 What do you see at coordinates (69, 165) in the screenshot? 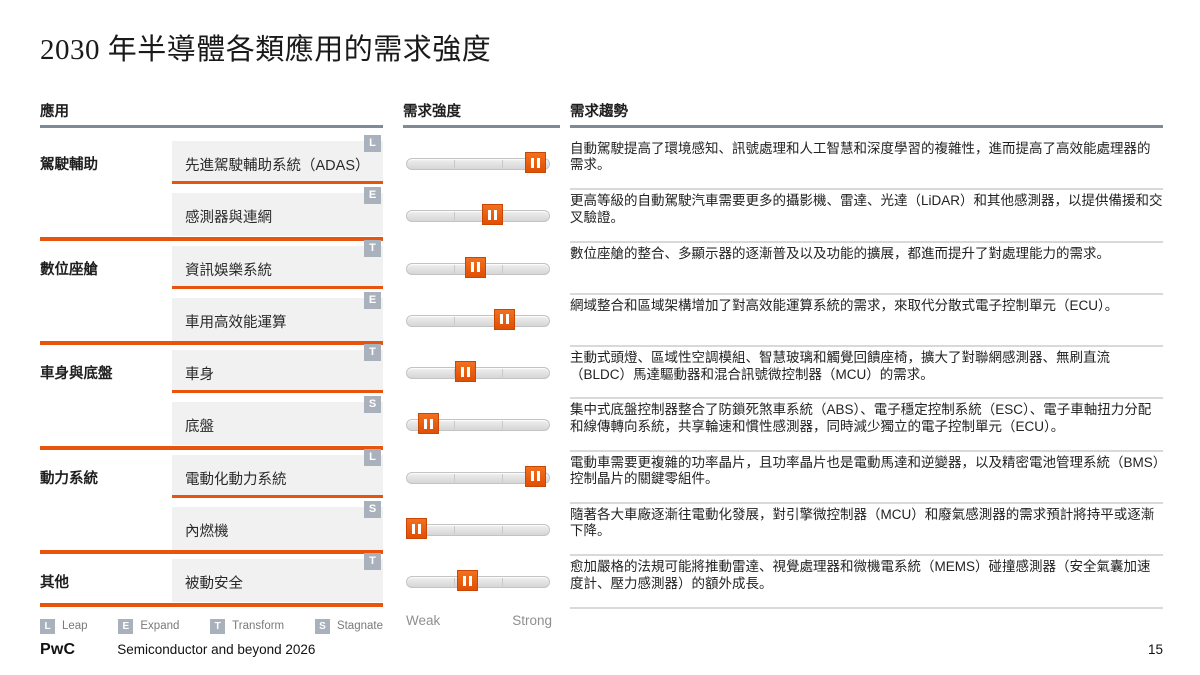
I see `category-label: 駕駛輔助` at bounding box center [69, 165].